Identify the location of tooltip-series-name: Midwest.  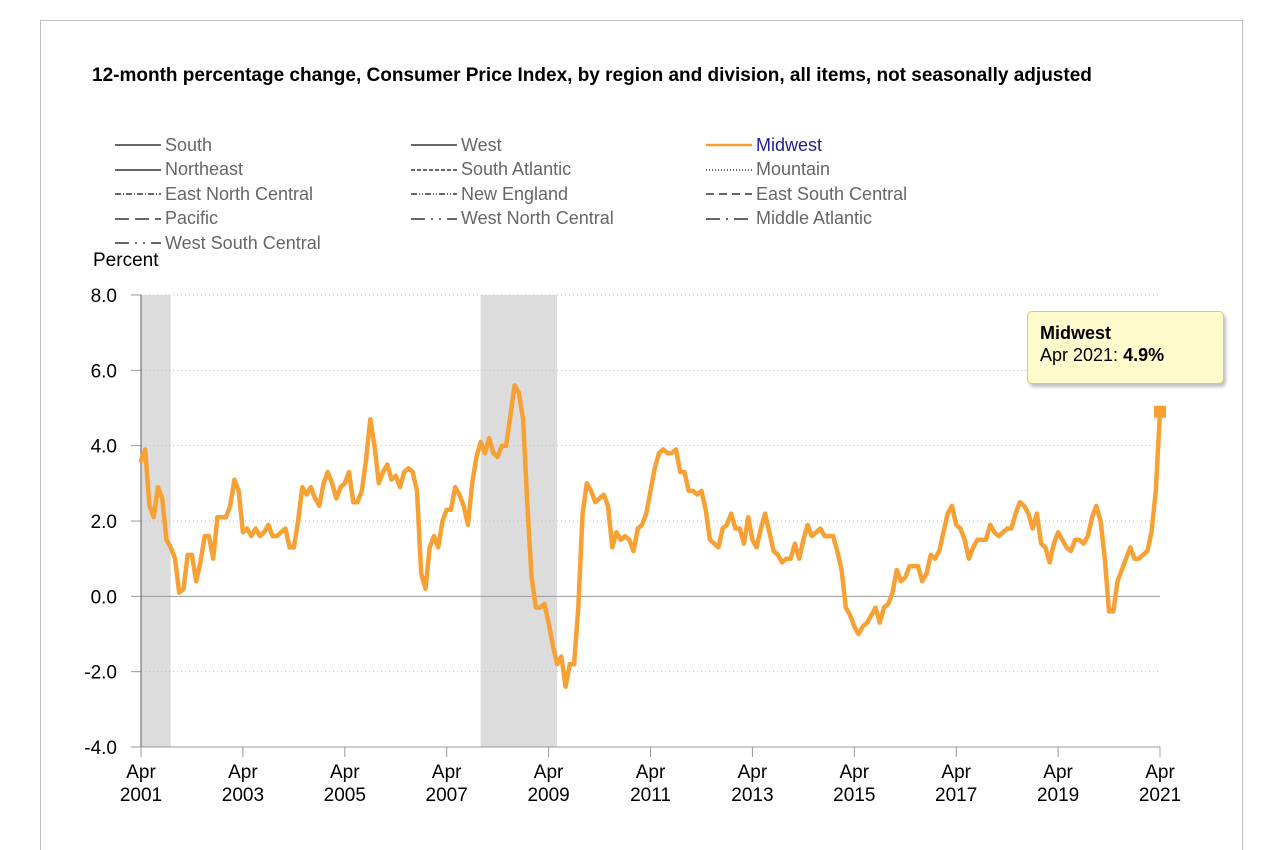
(1076, 333).